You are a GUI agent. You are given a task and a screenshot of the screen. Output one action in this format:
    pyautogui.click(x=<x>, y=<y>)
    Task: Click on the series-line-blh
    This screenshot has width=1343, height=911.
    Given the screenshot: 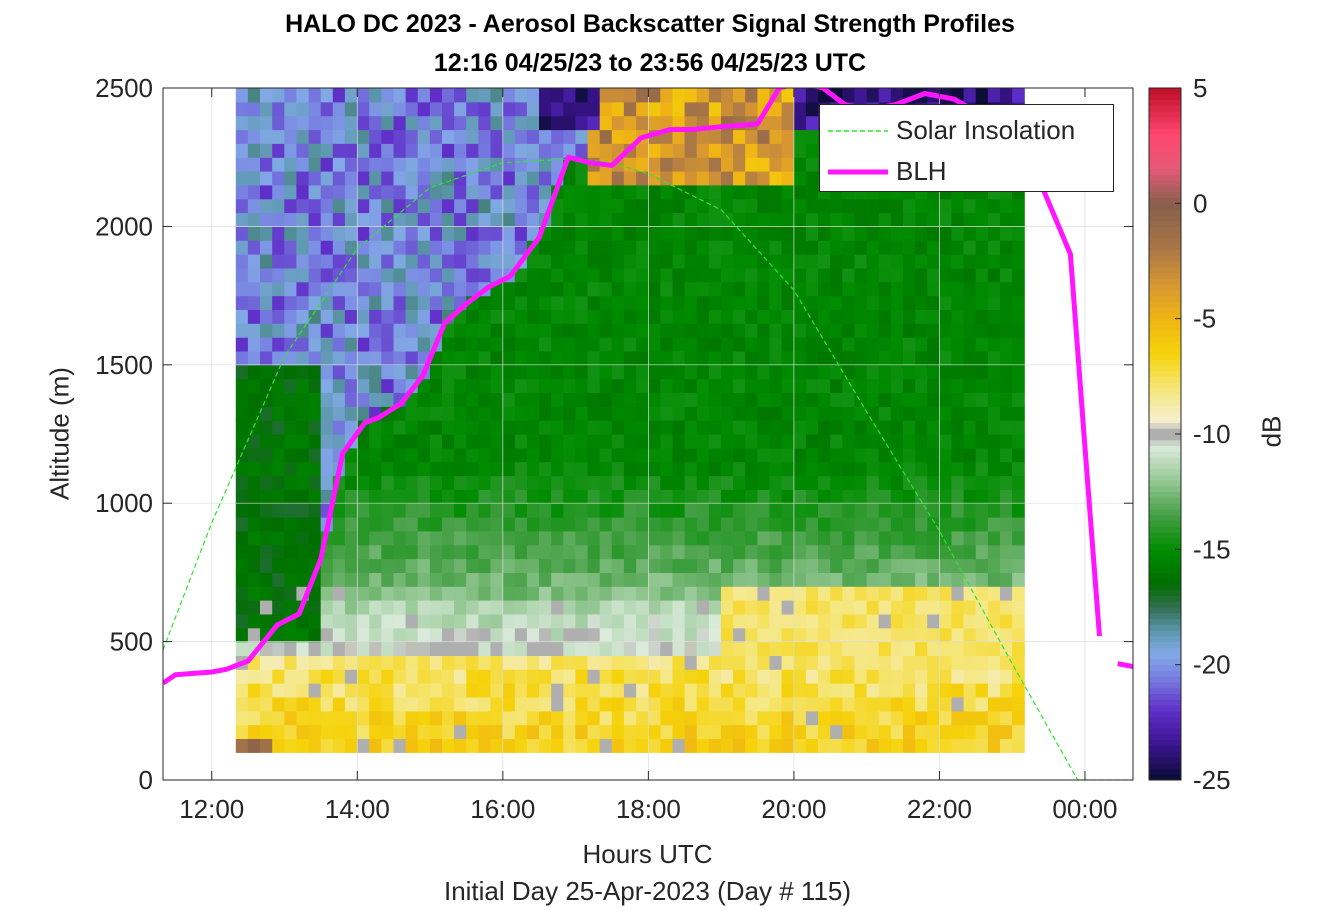 What is the action you would take?
    pyautogui.click(x=1125, y=665)
    